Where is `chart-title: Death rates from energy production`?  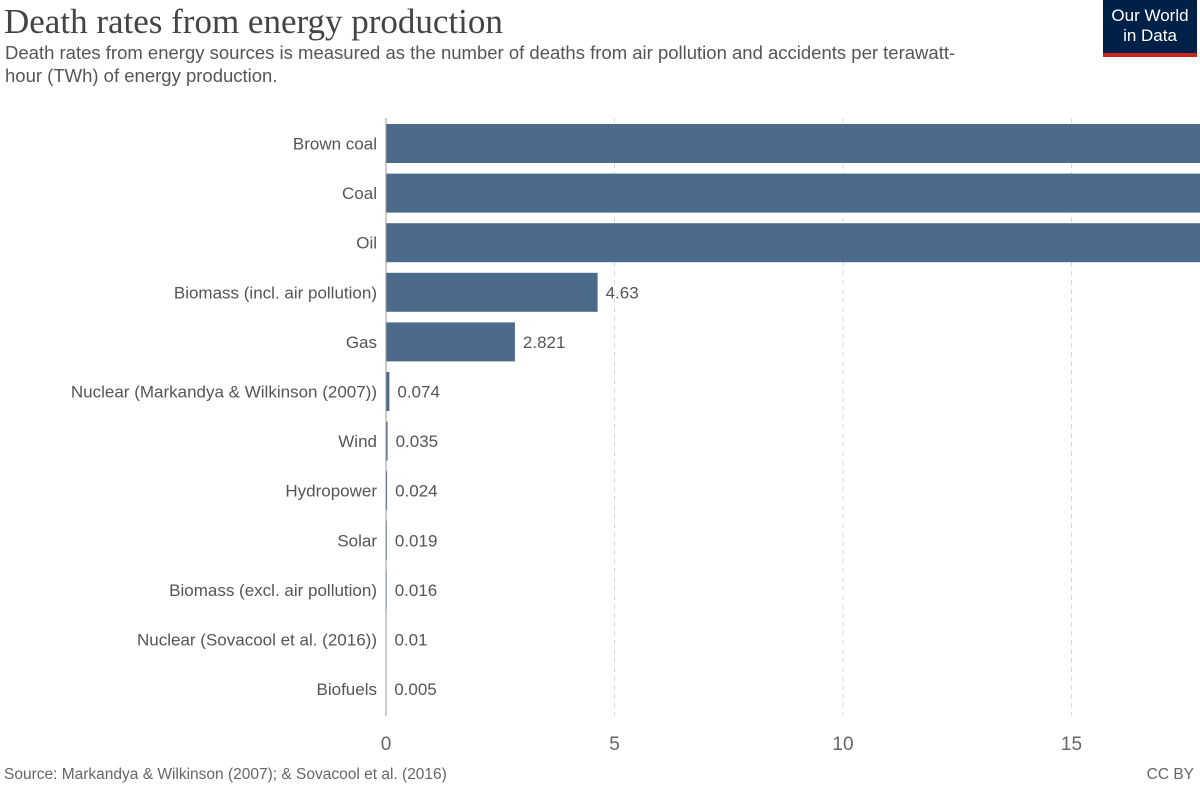
chart-title: Death rates from energy production is located at coordinates (253, 21).